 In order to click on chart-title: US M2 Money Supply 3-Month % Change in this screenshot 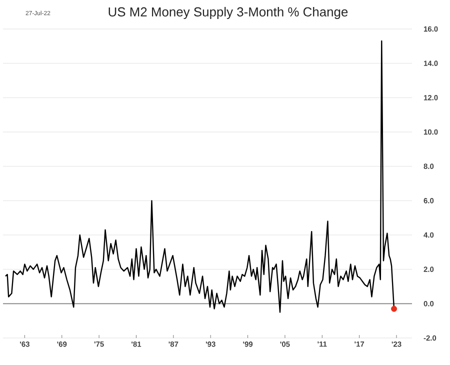, I will do `click(228, 13)`.